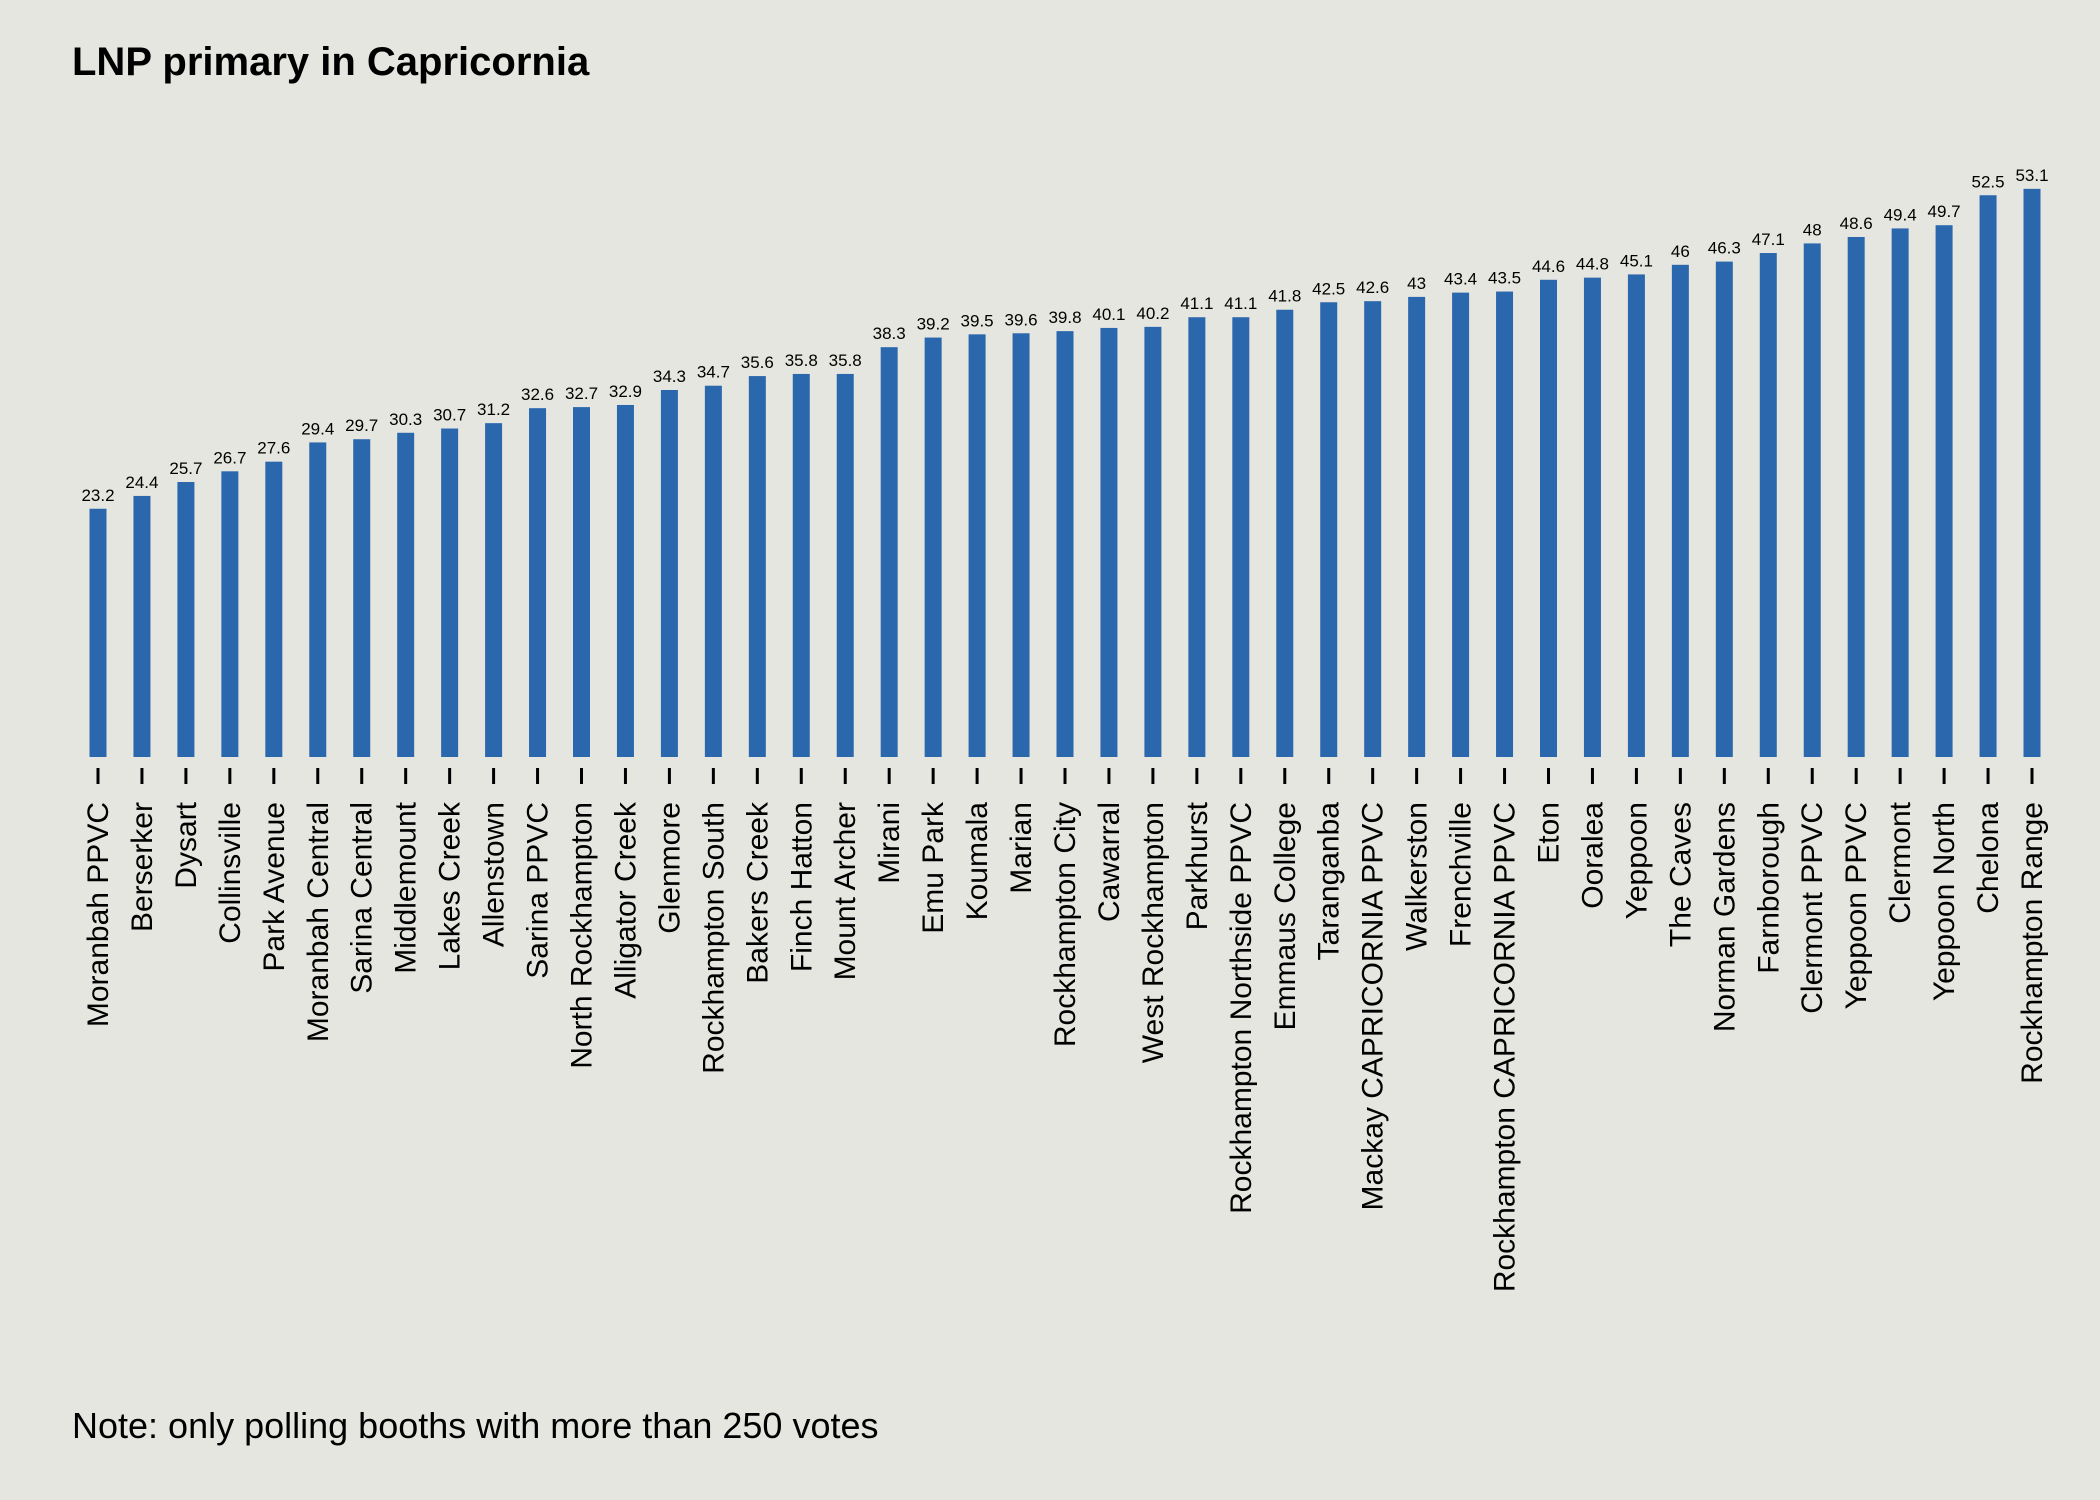 The width and height of the screenshot is (2100, 1500). Describe the element at coordinates (1416, 283) in the screenshot. I see `data-label: 43` at that location.